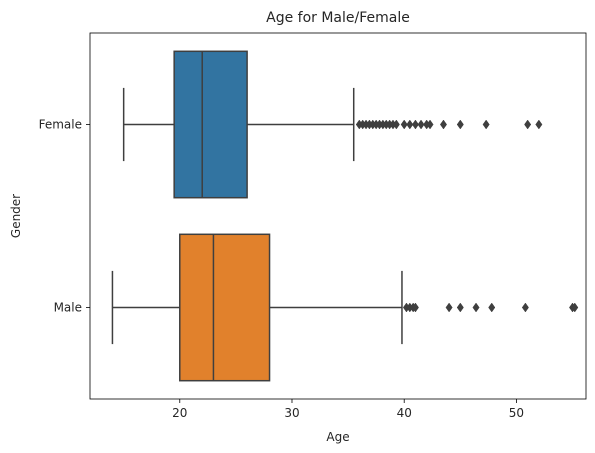 The image size is (595, 453). What do you see at coordinates (291, 413) in the screenshot?
I see `x-tick-label-30: 30` at bounding box center [291, 413].